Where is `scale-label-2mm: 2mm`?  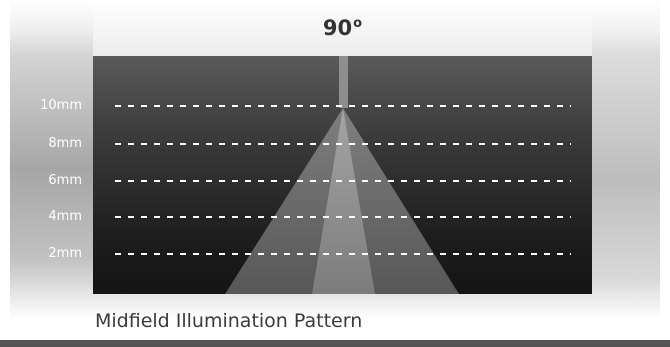
scale-label-2mm: 2mm is located at coordinates (65, 253).